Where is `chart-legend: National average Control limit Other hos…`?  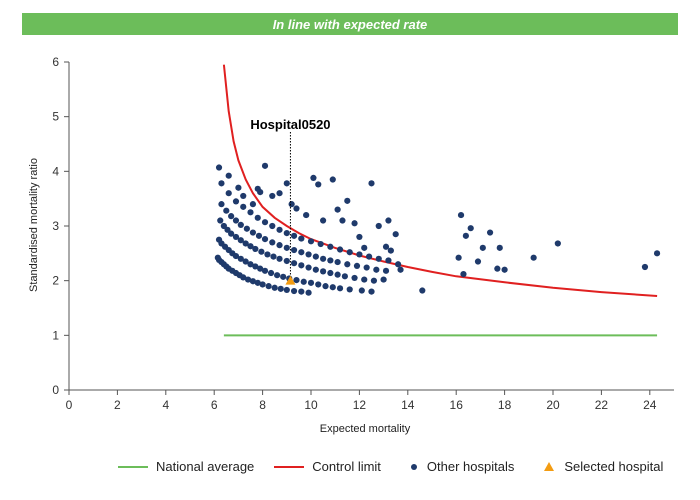
chart-legend: National average Control limit Other hos… is located at coordinates (400, 466).